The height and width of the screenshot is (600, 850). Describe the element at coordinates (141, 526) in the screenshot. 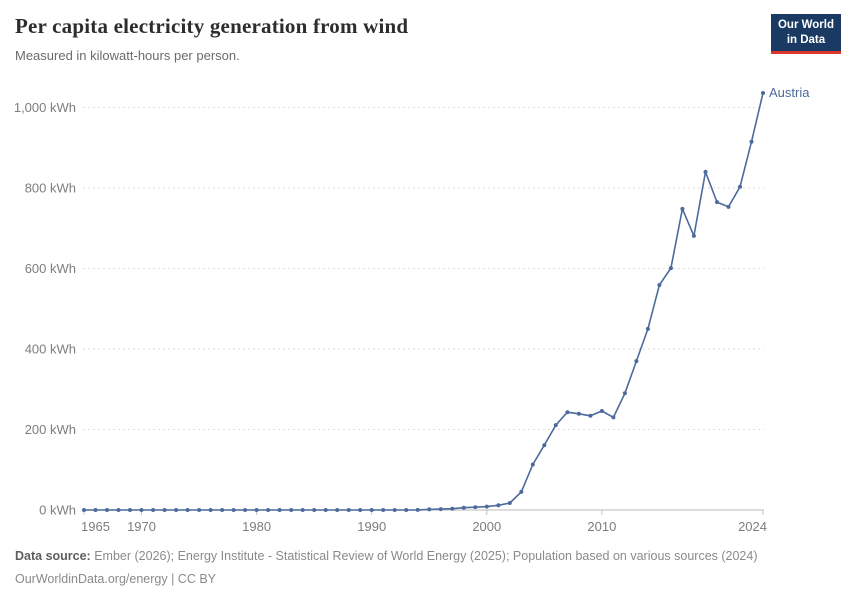

I see `x-axis-label: 1970` at that location.